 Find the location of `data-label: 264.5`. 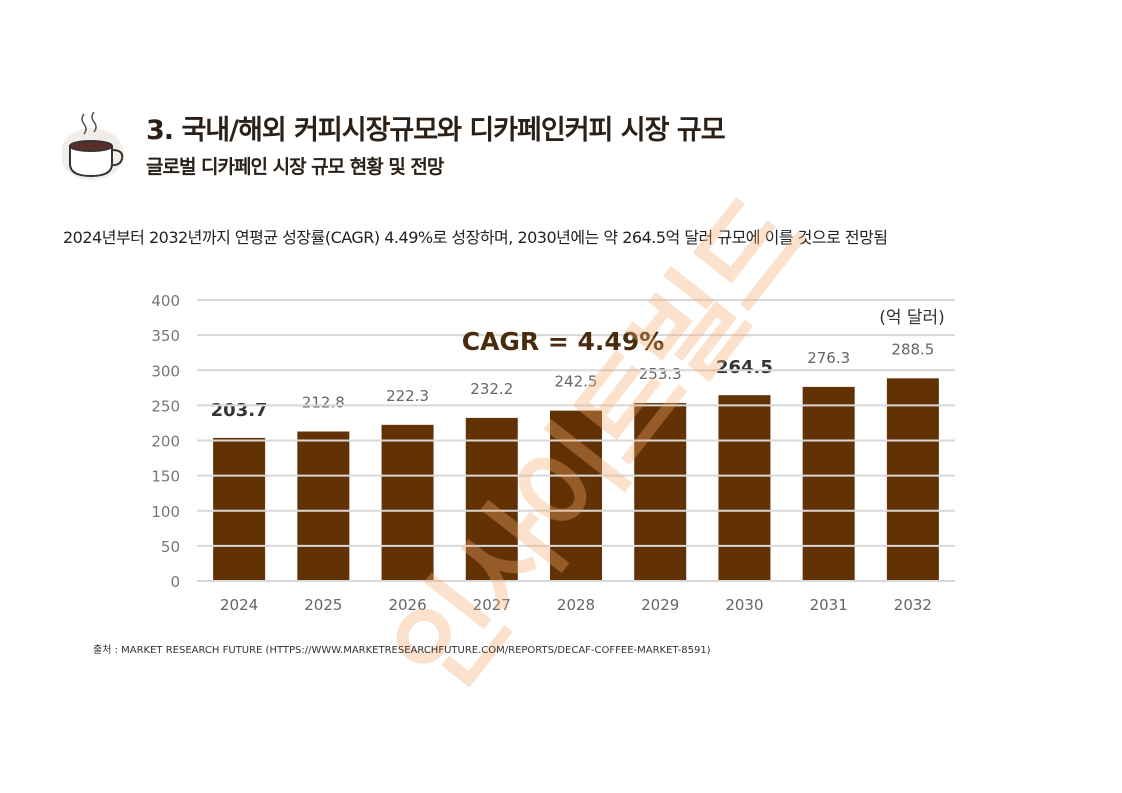

data-label: 264.5 is located at coordinates (744, 367).